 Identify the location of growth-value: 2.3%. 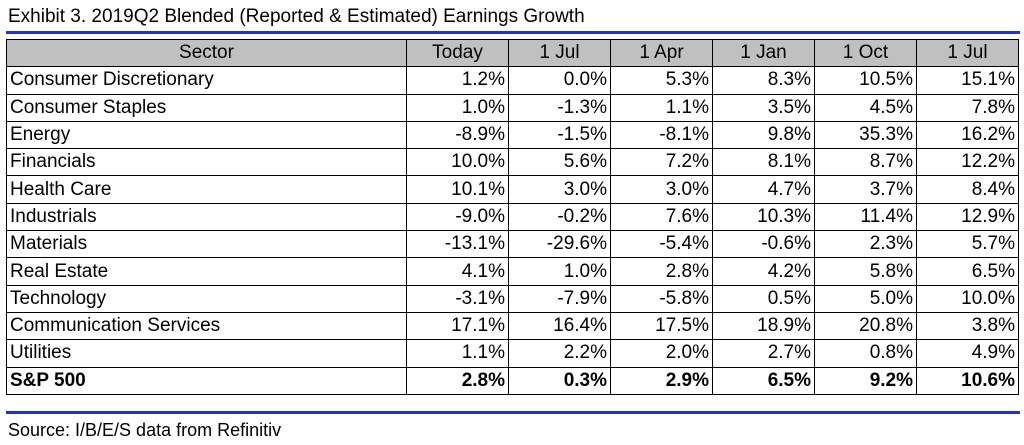
(865, 244).